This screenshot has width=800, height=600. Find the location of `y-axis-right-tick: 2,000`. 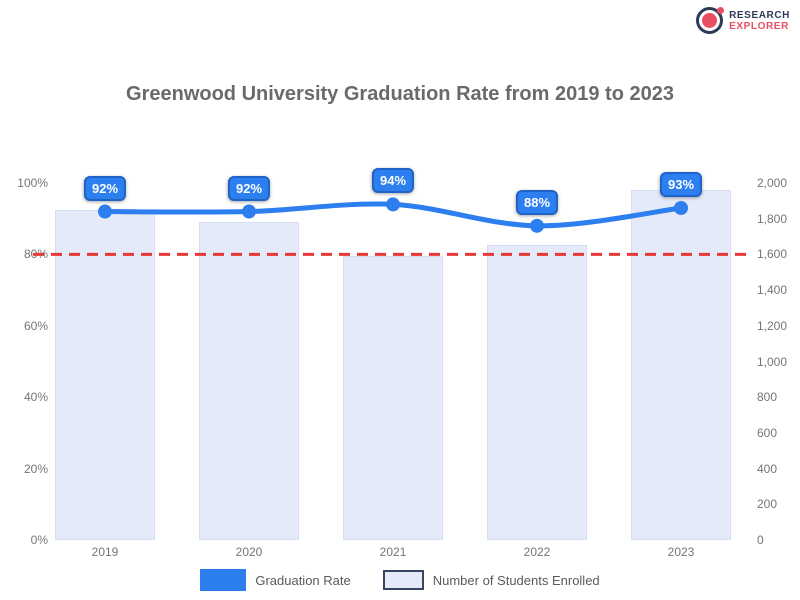

y-axis-right-tick: 2,000 is located at coordinates (772, 183).